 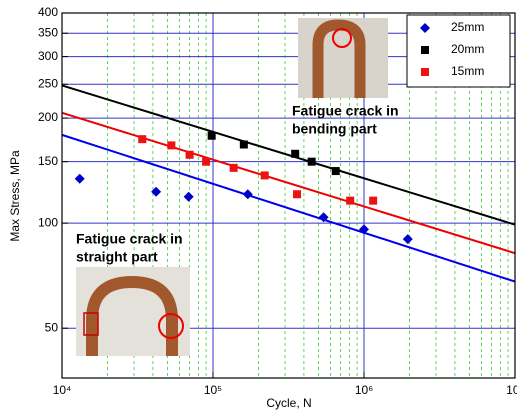 I want to click on y-tick-label: 150, so click(x=48, y=161).